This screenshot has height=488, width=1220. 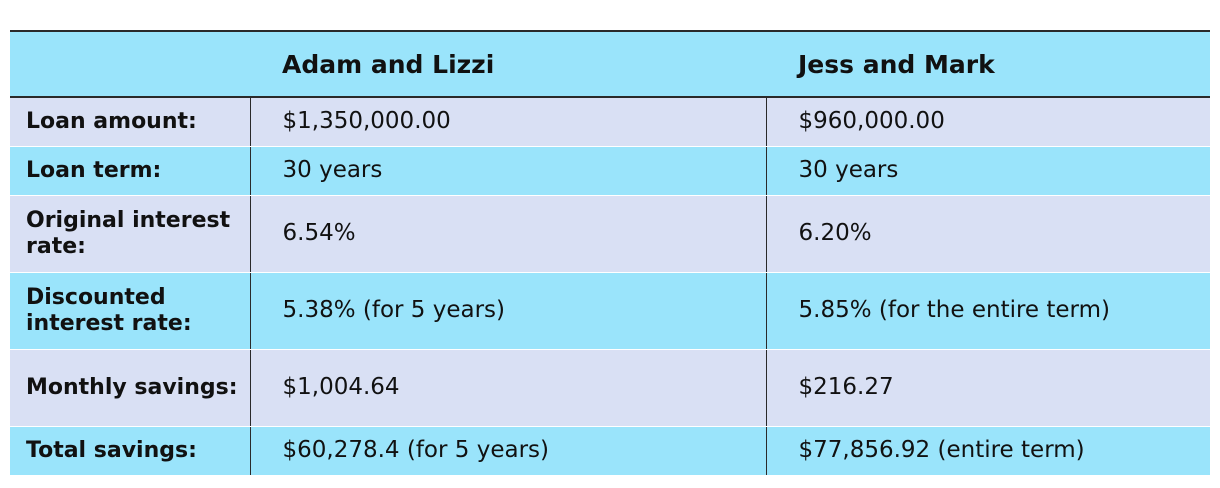 I want to click on cell-adam: 5.38% (for 5 years), so click(x=508, y=311).